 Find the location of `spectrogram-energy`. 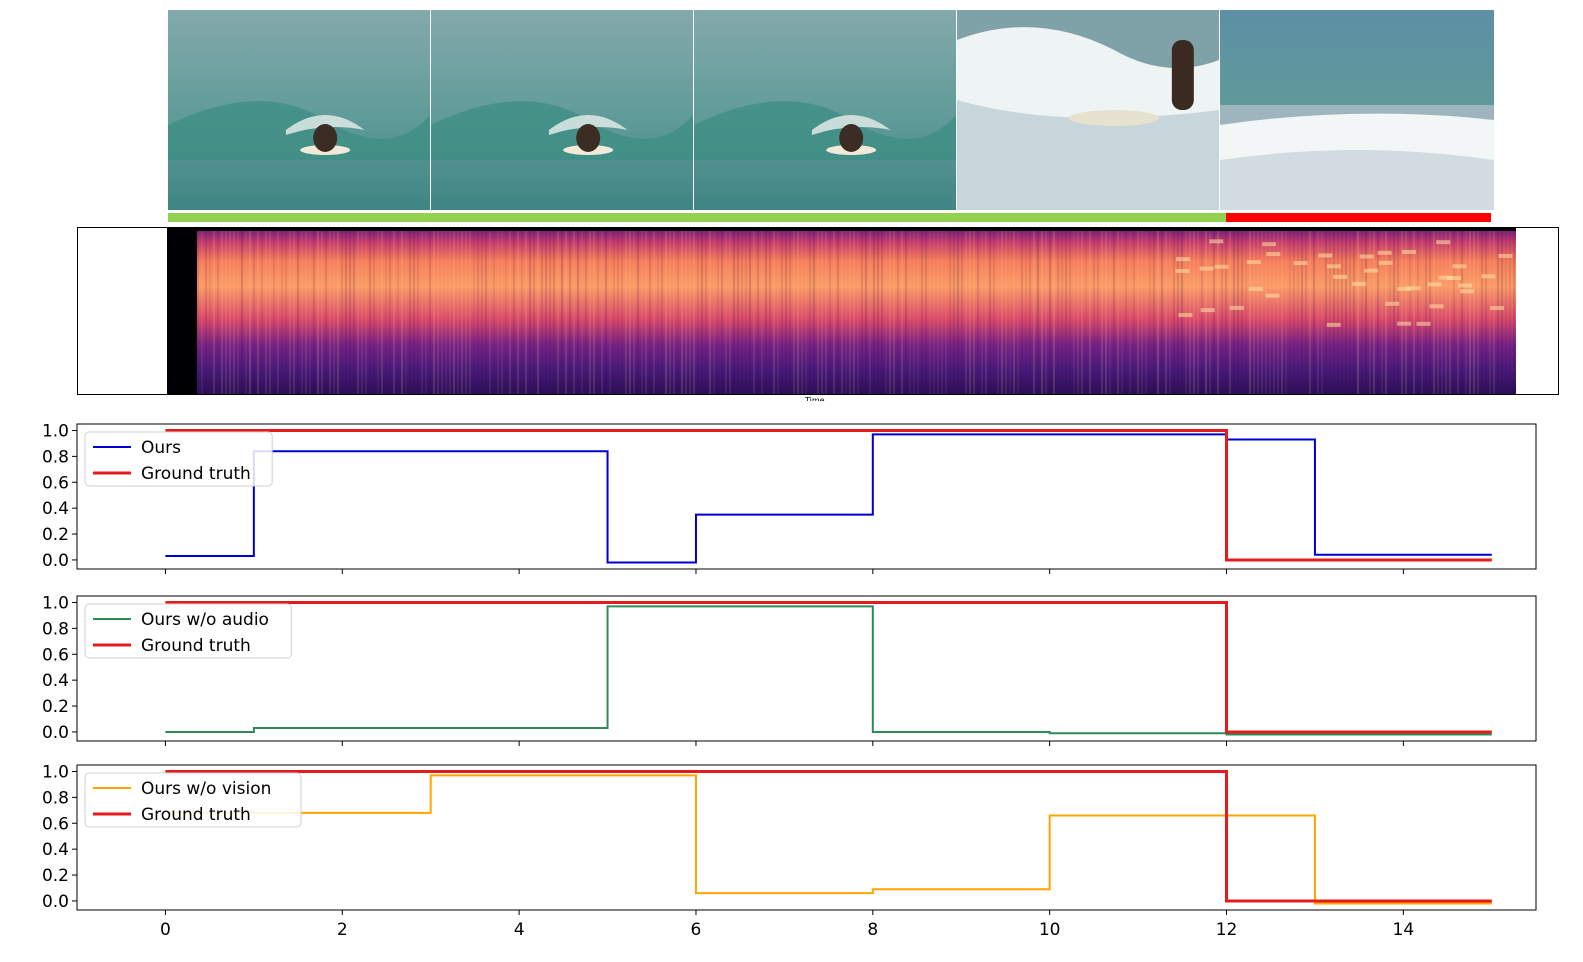

spectrogram-energy is located at coordinates (856, 311).